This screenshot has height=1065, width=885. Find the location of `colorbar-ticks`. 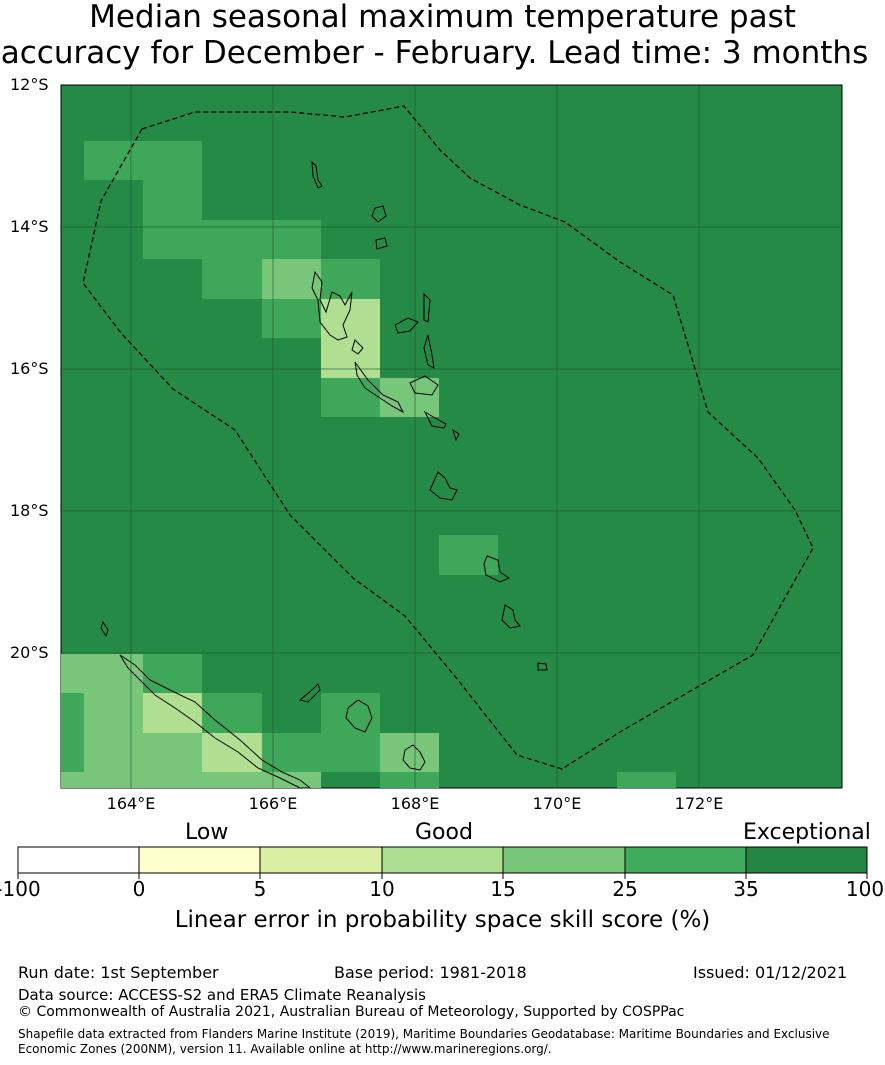

colorbar-ticks is located at coordinates (442, 876).